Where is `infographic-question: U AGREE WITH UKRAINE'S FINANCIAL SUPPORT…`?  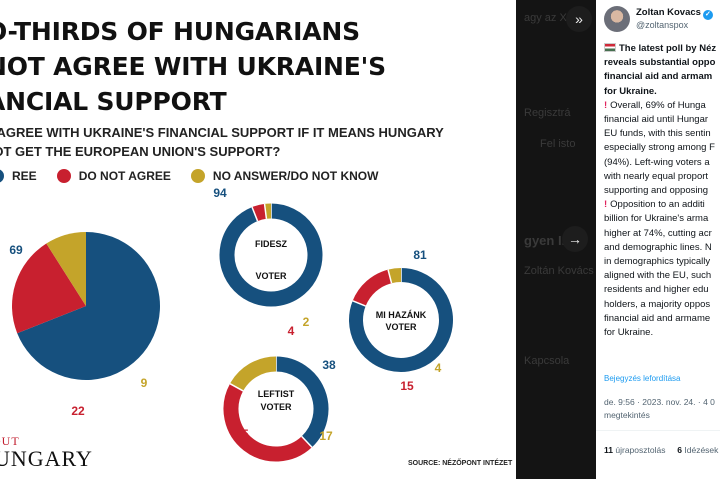 infographic-question: U AGREE WITH UKRAINE'S FINANCIAL SUPPORT… is located at coordinates (258, 142).